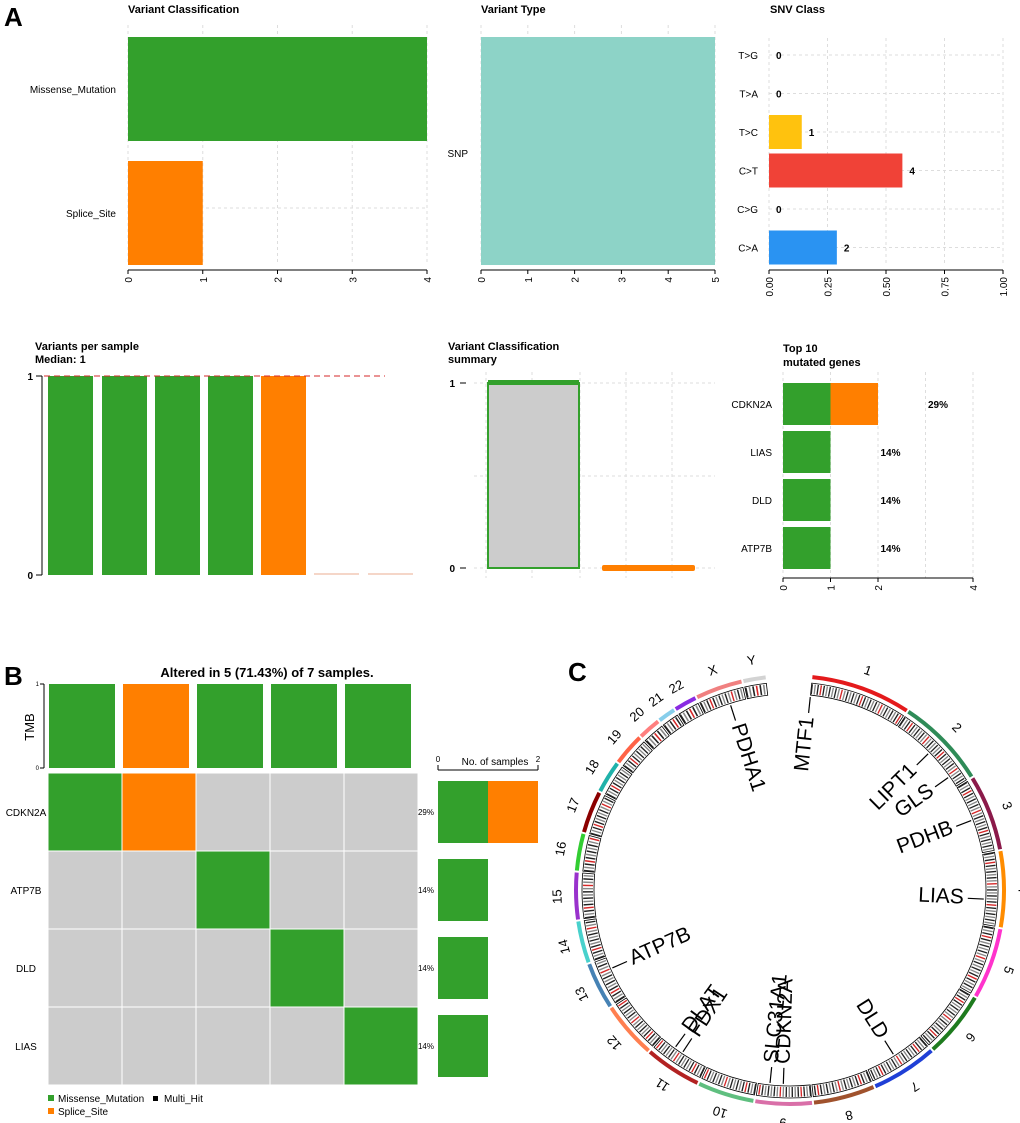 The height and width of the screenshot is (1123, 1020). Describe the element at coordinates (307, 968) in the screenshot. I see `matrix-cell-dld` at that location.